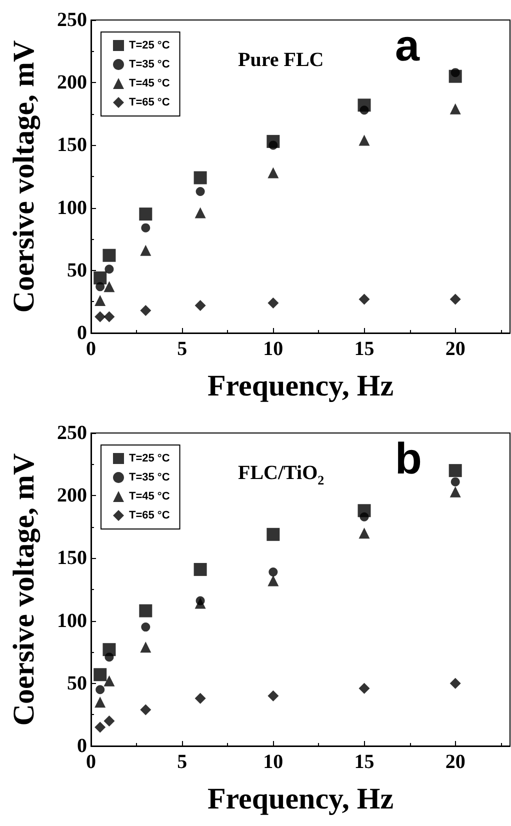 The width and height of the screenshot is (511, 826). What do you see at coordinates (408, 459) in the screenshot?
I see `annotation: b` at bounding box center [408, 459].